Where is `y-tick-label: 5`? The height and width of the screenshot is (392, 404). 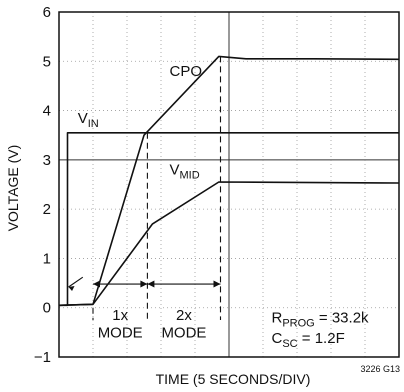 y-tick-label: 5 is located at coordinates (47, 61).